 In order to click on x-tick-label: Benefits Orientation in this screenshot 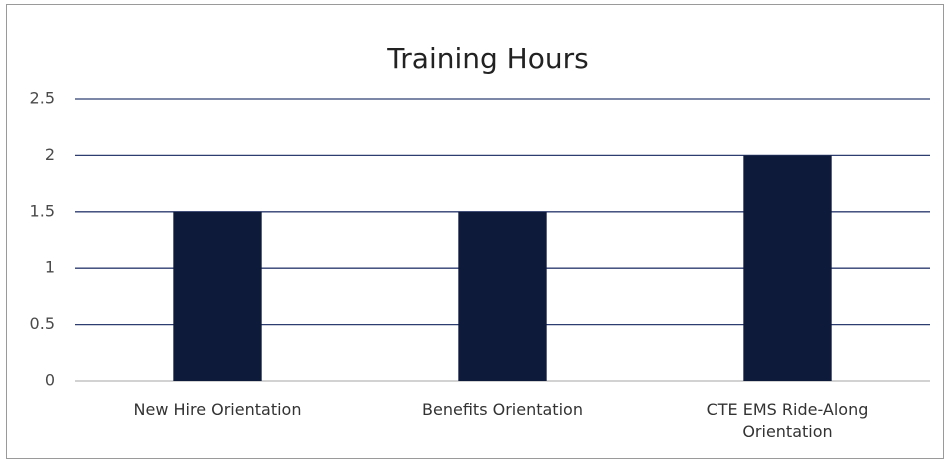, I will do `click(502, 409)`.